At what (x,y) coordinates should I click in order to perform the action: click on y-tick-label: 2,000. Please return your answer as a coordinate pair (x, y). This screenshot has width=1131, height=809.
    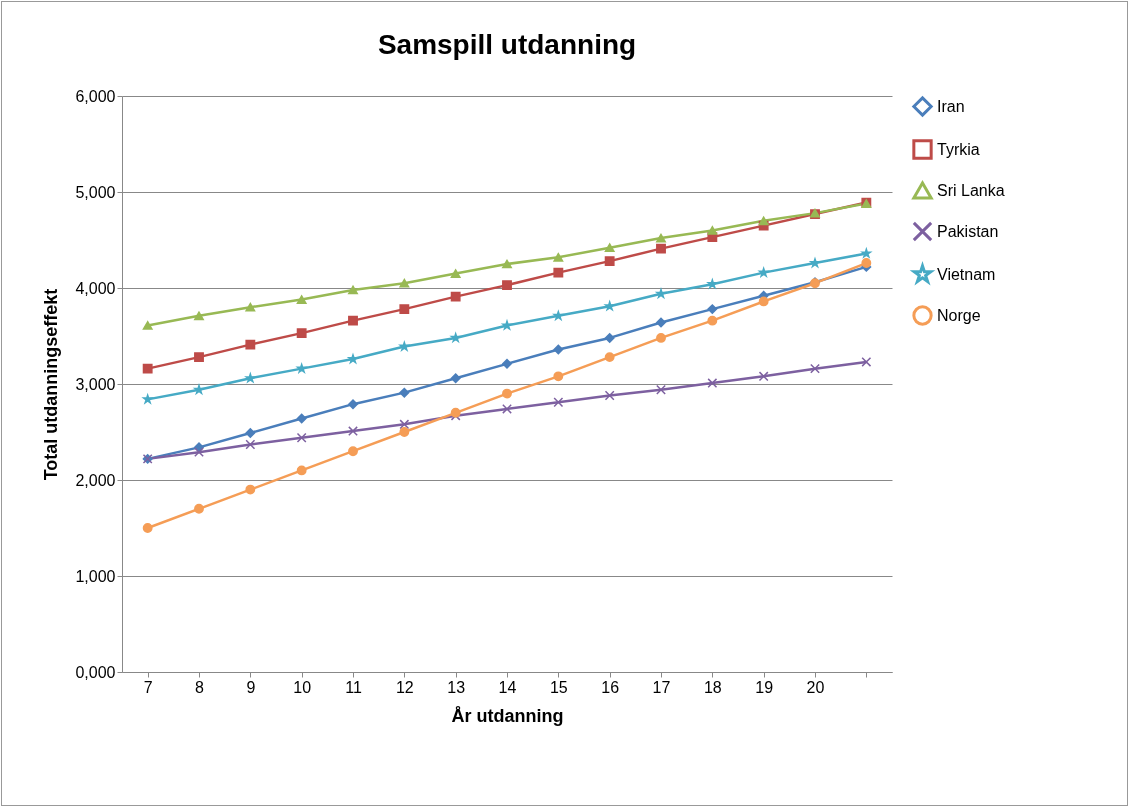
    Looking at the image, I should click on (95, 480).